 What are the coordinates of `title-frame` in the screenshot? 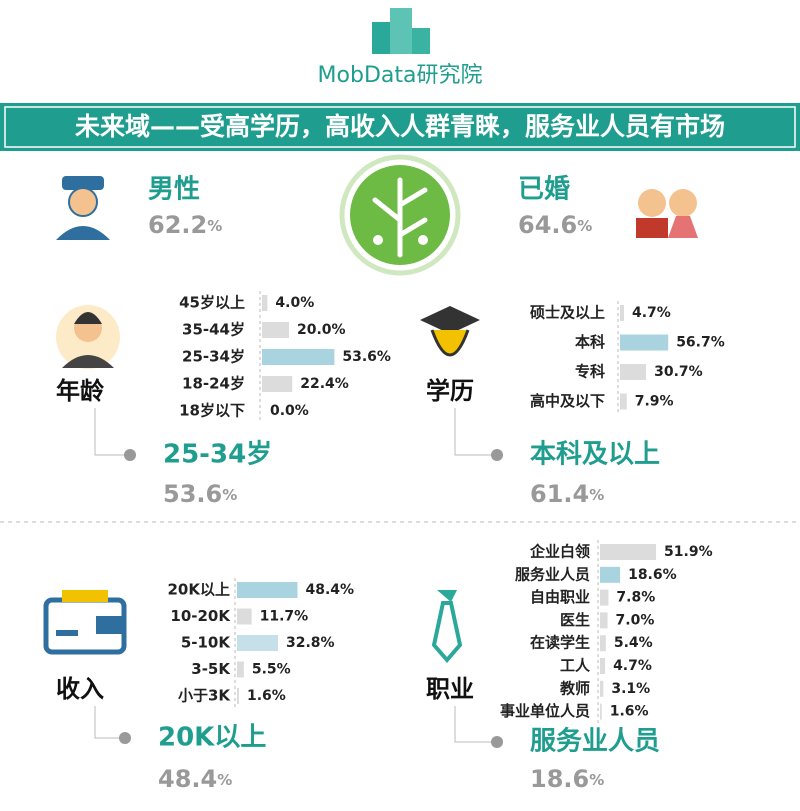 It's located at (400, 127).